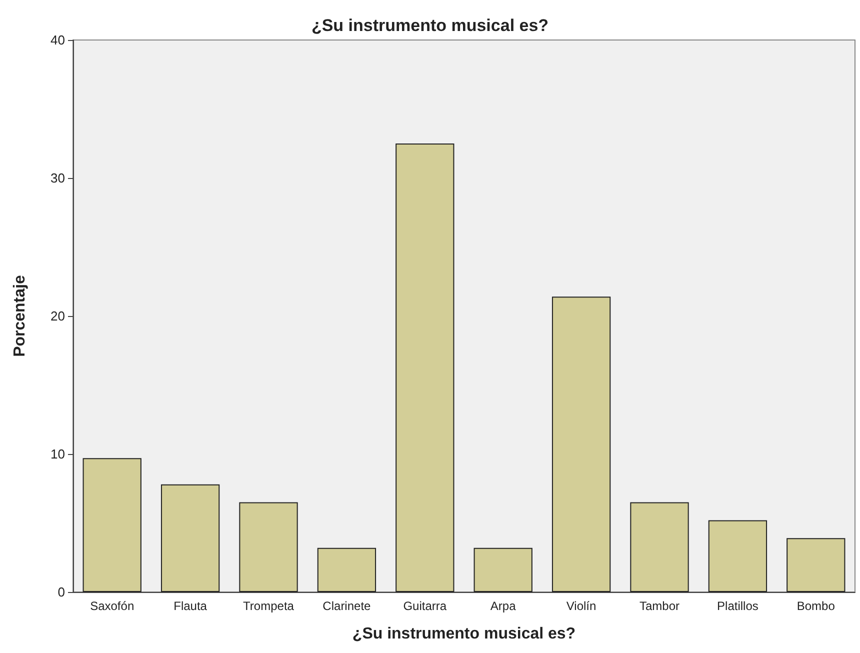  What do you see at coordinates (112, 606) in the screenshot?
I see `x-tick-label: Saxofón` at bounding box center [112, 606].